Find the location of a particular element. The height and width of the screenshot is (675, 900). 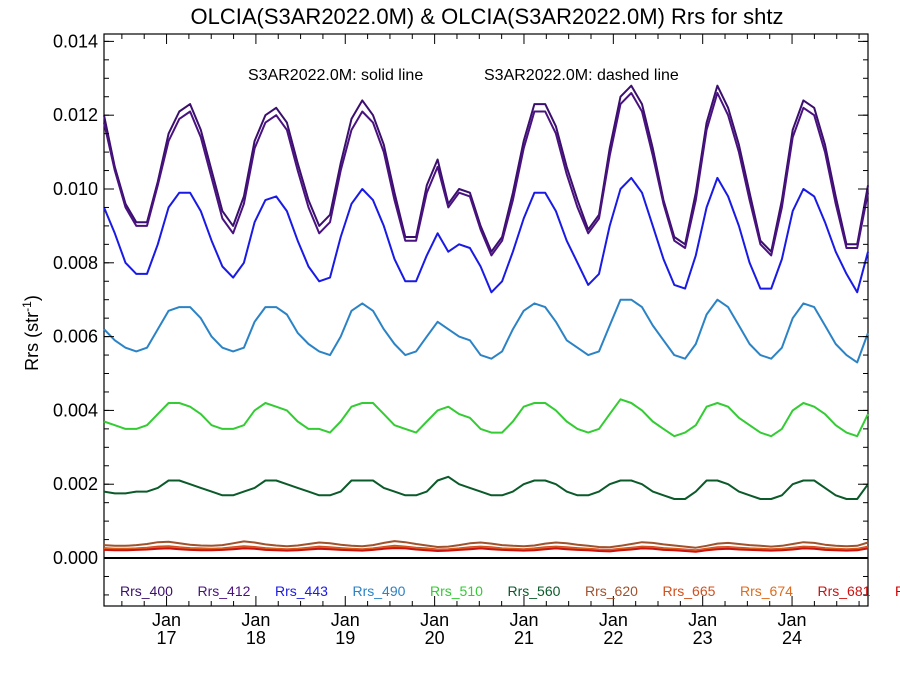

y-axis-title-exponent: -1 is located at coordinates (27, 306).